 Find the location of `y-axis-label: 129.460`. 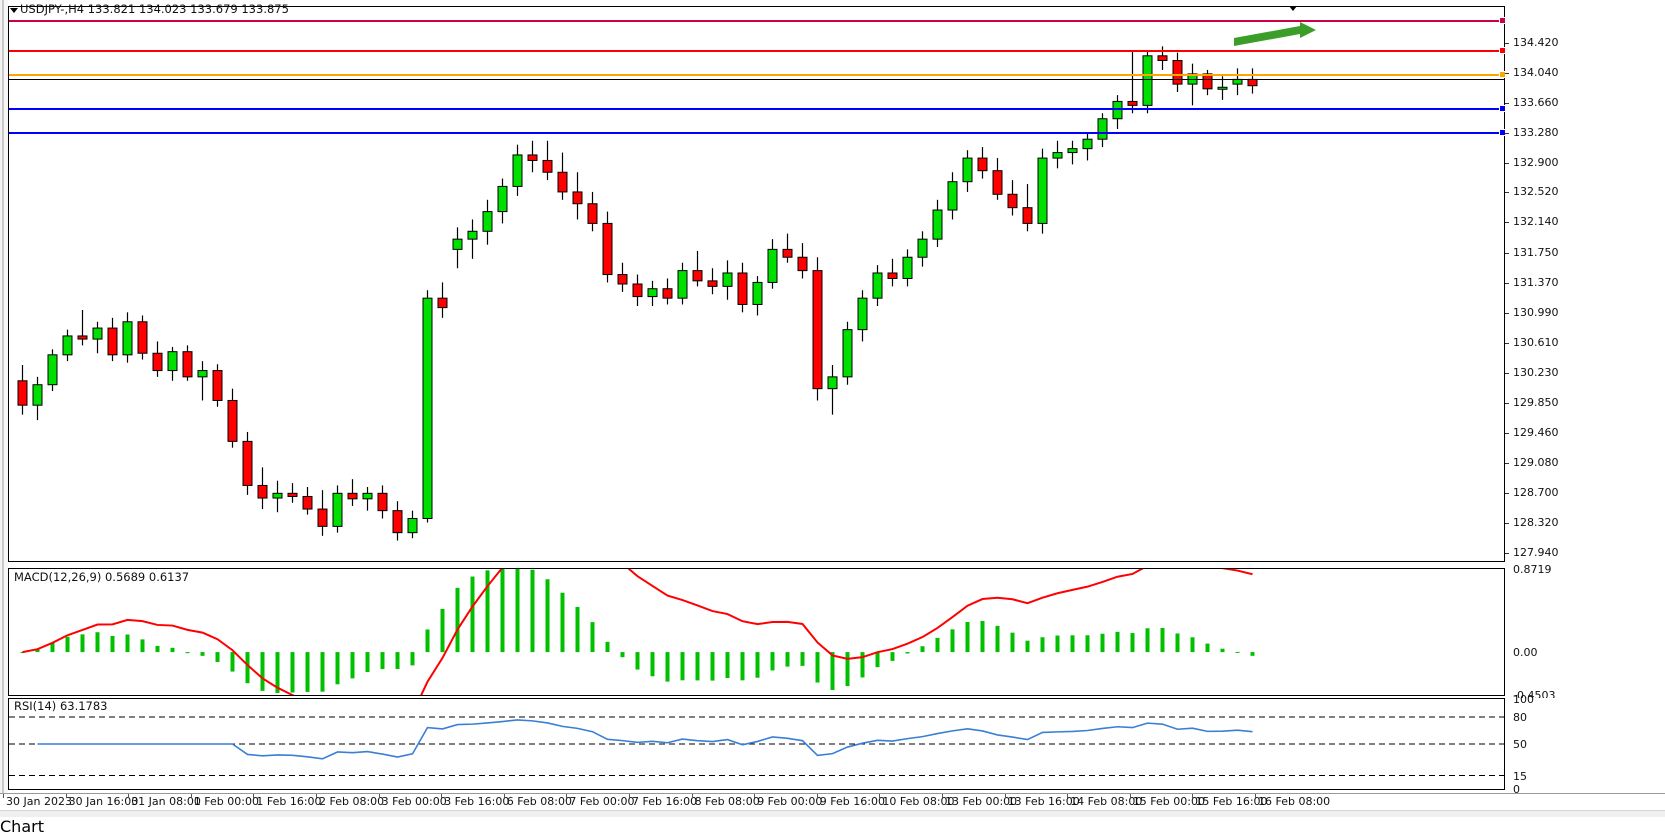

y-axis-label: 129.460 is located at coordinates (1536, 433).